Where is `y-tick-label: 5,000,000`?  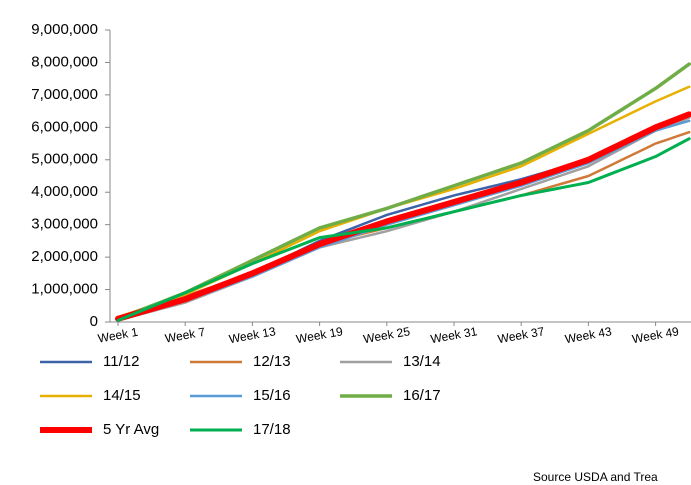 y-tick-label: 5,000,000 is located at coordinates (64, 159).